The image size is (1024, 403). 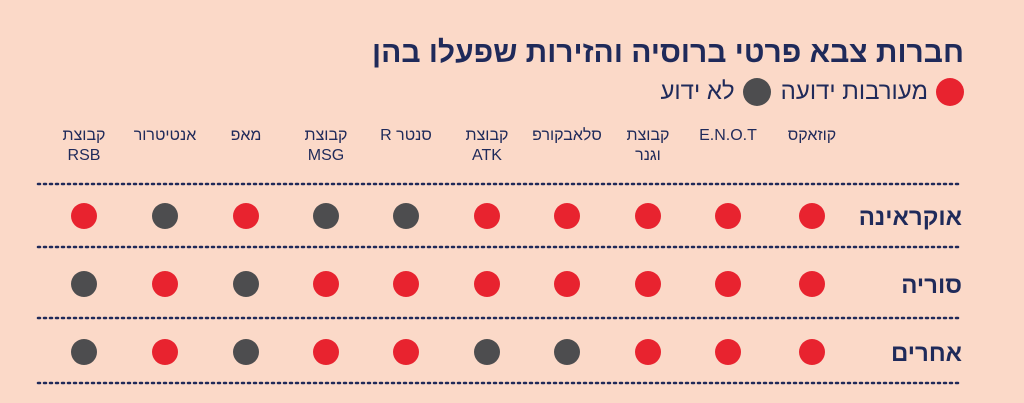 What do you see at coordinates (910, 217) in the screenshot?
I see `row-label: אוקראינה` at bounding box center [910, 217].